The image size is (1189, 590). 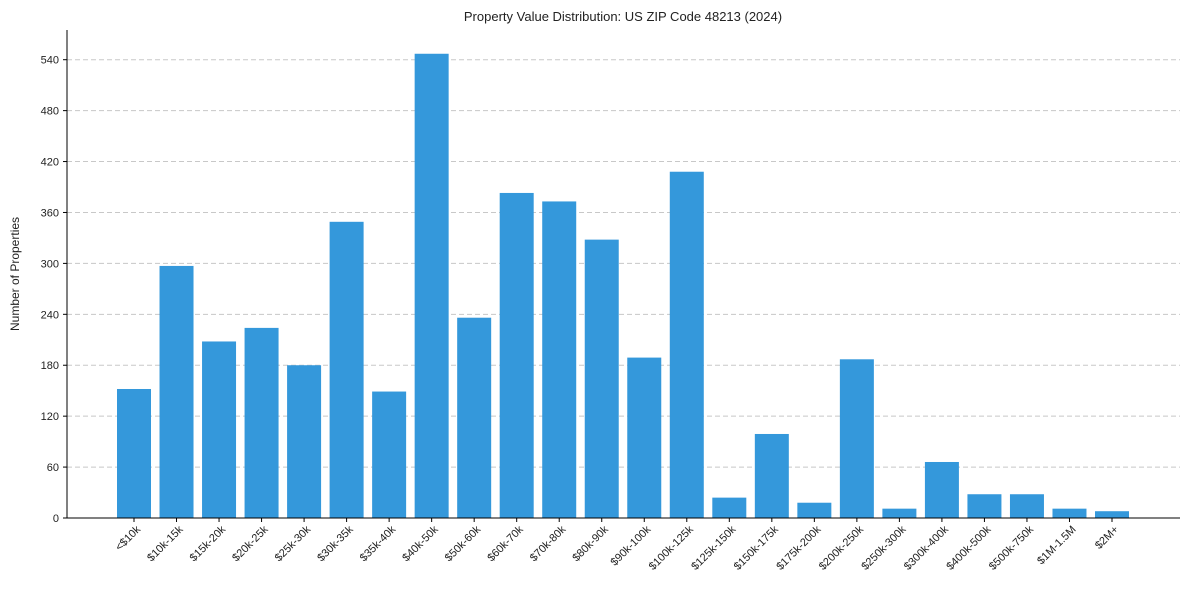 What do you see at coordinates (1057, 546) in the screenshot?
I see `x-tick-label: $1M-1.5M` at bounding box center [1057, 546].